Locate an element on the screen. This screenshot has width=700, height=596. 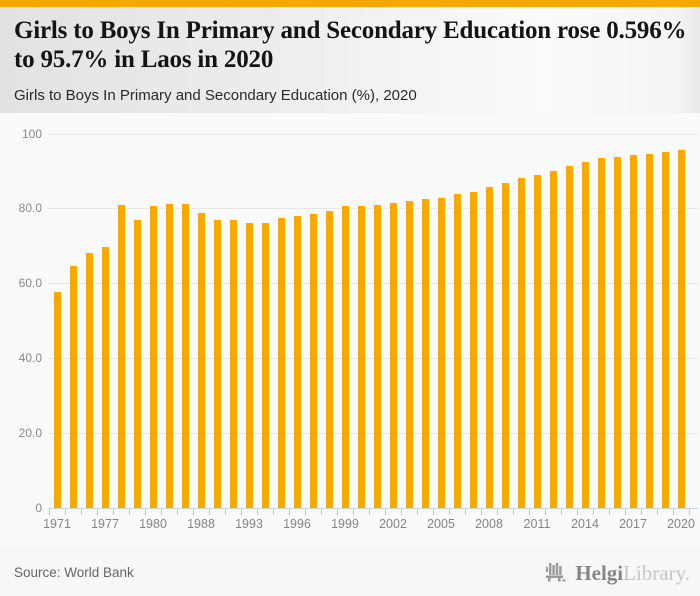
bar-1971 is located at coordinates (57, 400).